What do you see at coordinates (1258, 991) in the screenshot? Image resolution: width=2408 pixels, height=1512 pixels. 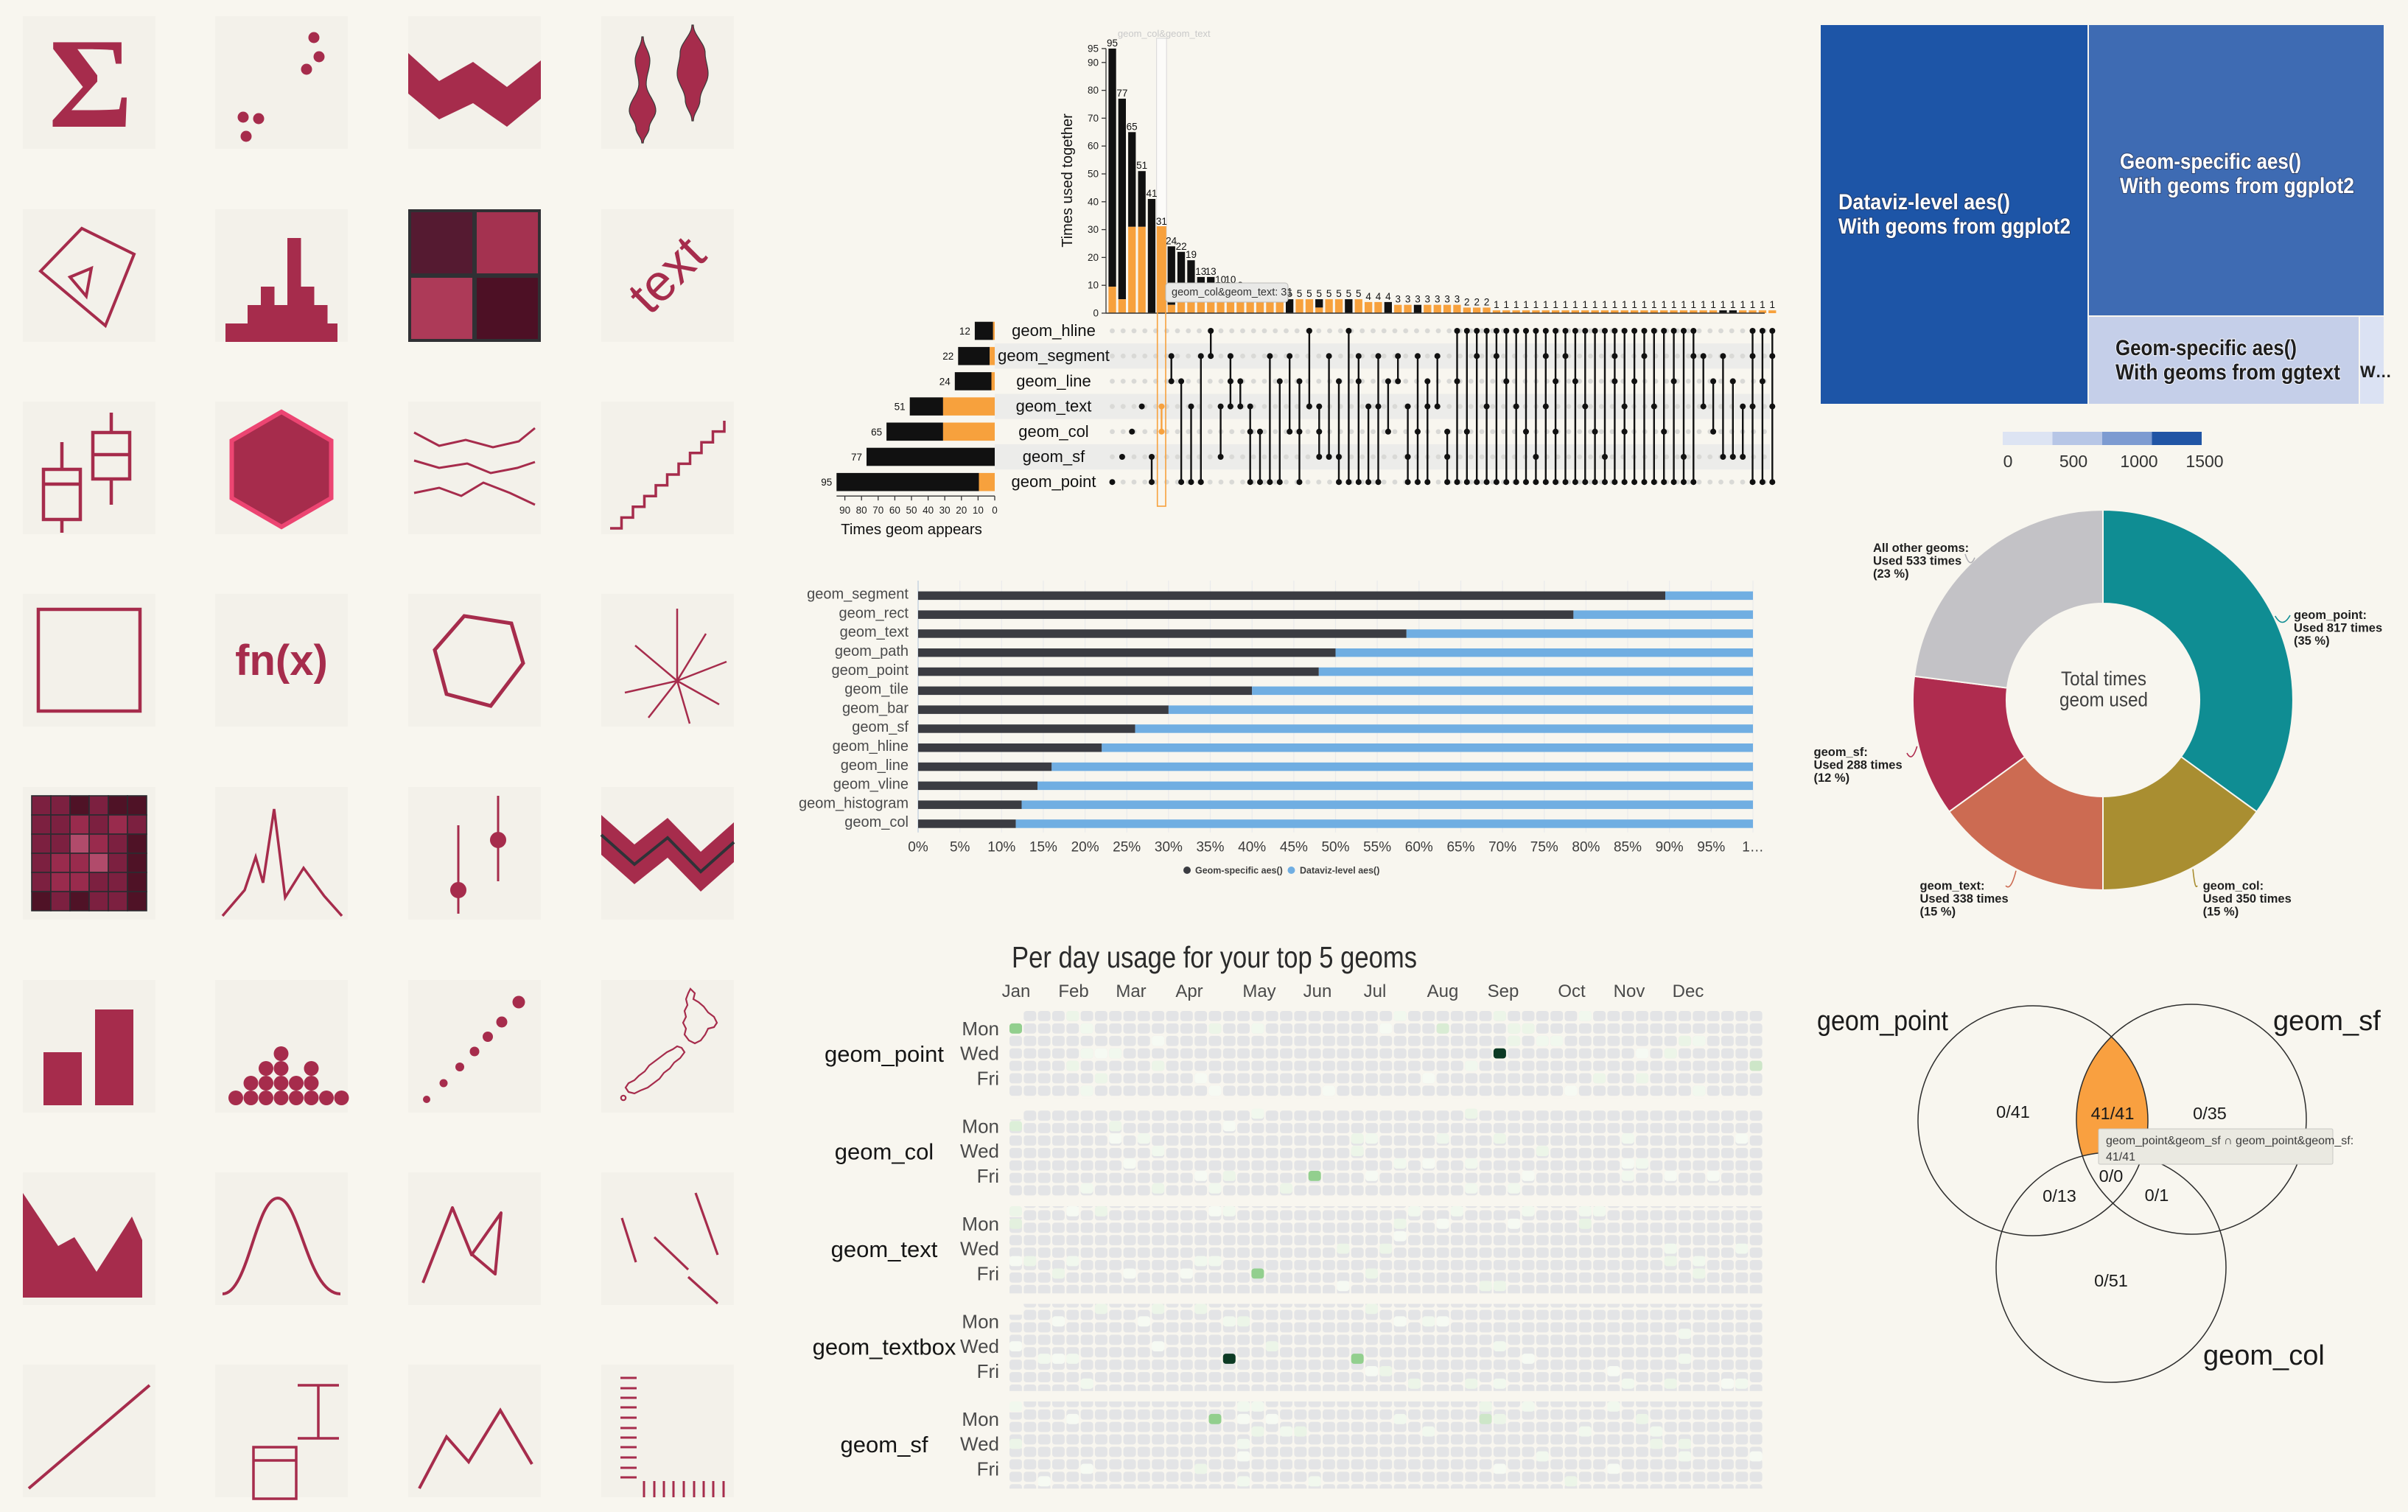 I see `svg-text: May` at bounding box center [1258, 991].